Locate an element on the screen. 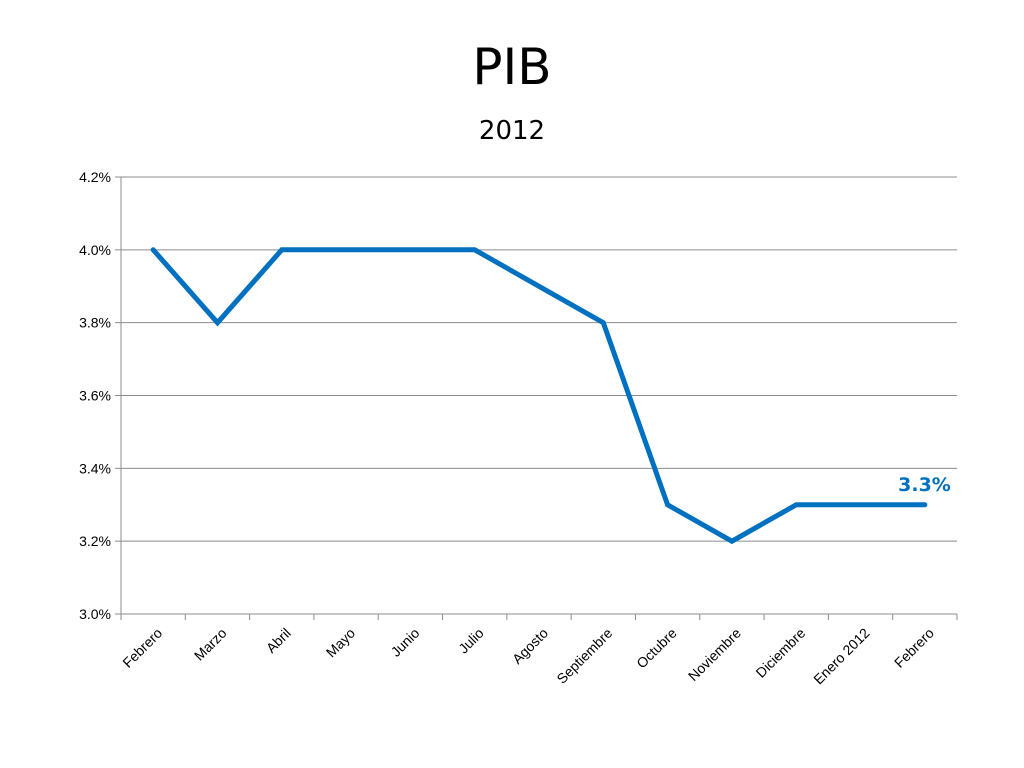 The height and width of the screenshot is (768, 1024). y-tick-label: 4.0% is located at coordinates (95, 250).